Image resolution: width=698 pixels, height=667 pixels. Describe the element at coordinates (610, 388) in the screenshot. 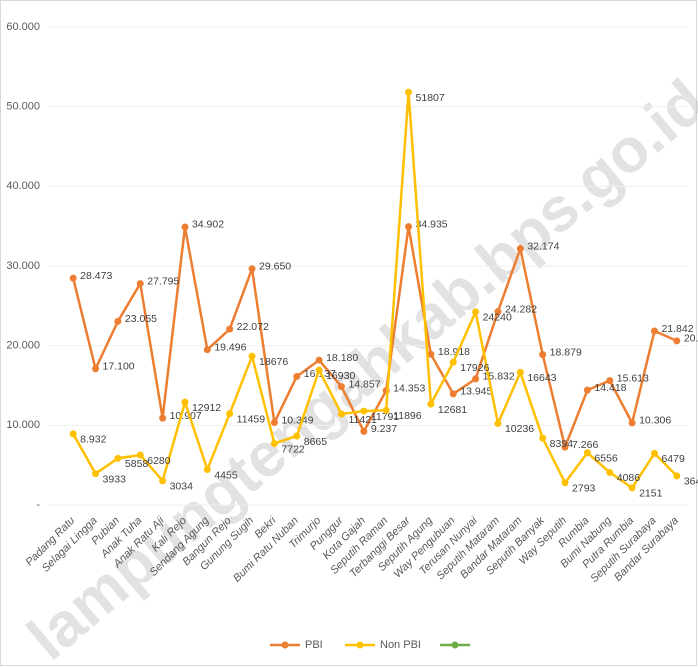

I see `data-label: 14.418` at that location.